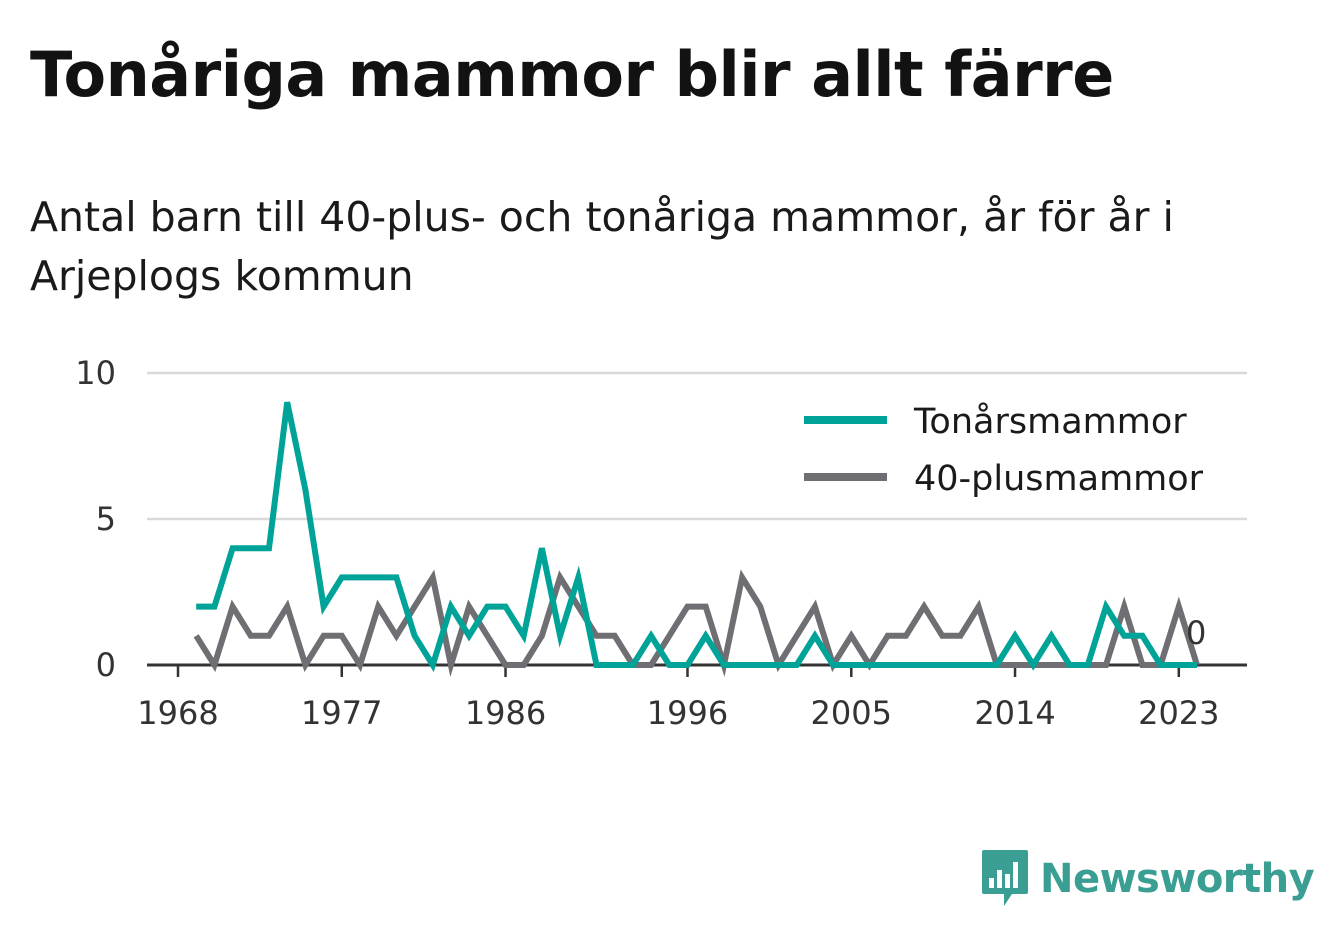 This screenshot has height=939, width=1322. What do you see at coordinates (341, 713) in the screenshot?
I see `x-tick-label: 1977` at bounding box center [341, 713].